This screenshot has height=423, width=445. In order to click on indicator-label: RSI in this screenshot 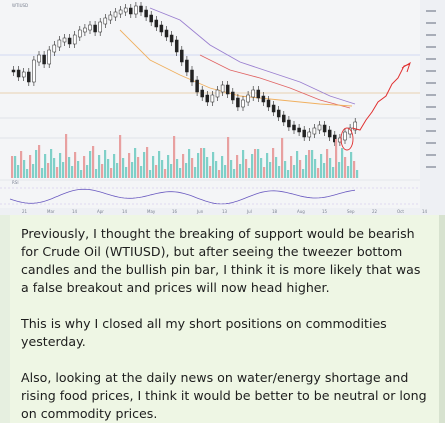, I will do `click(15, 182)`.